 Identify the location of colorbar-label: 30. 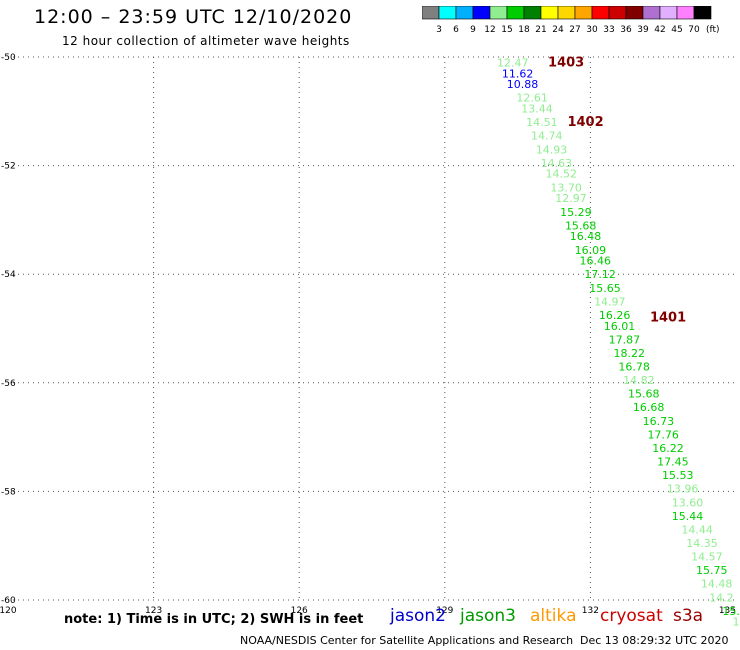
(592, 30).